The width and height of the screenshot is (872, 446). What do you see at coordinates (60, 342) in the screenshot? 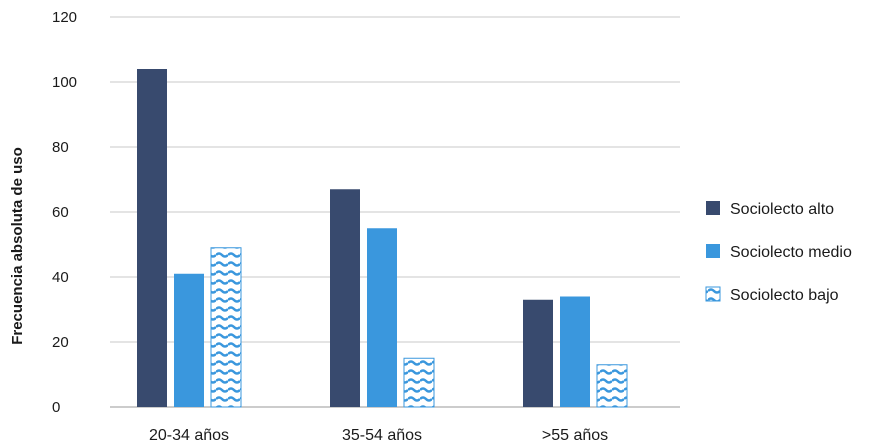
I see `y-tick-label: 20` at bounding box center [60, 342].